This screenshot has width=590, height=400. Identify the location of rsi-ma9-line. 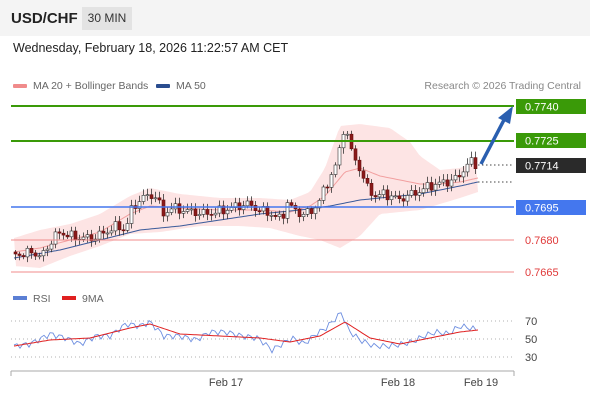
(246, 334).